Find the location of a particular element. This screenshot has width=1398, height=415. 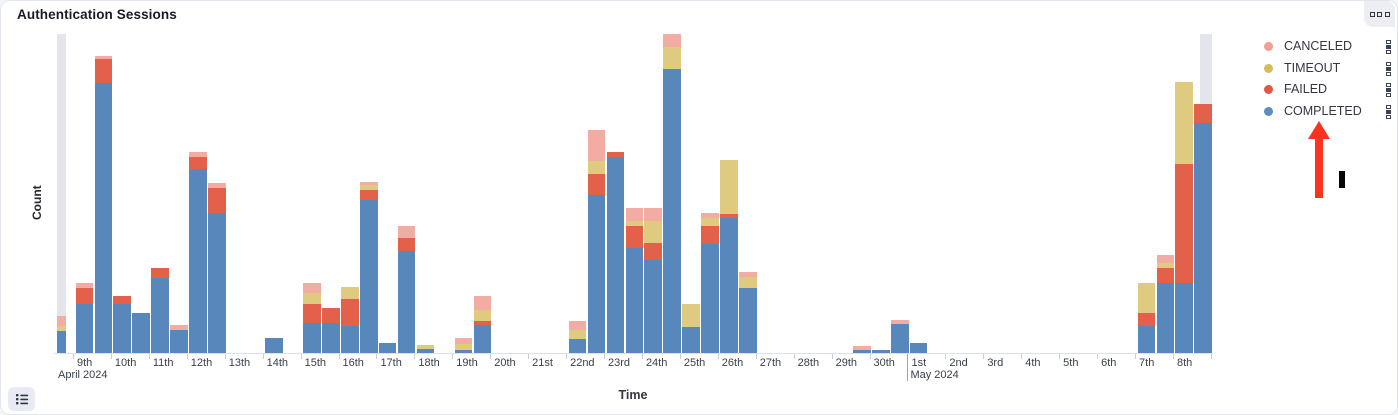

legend-item-label: COMPLETED is located at coordinates (1323, 111).